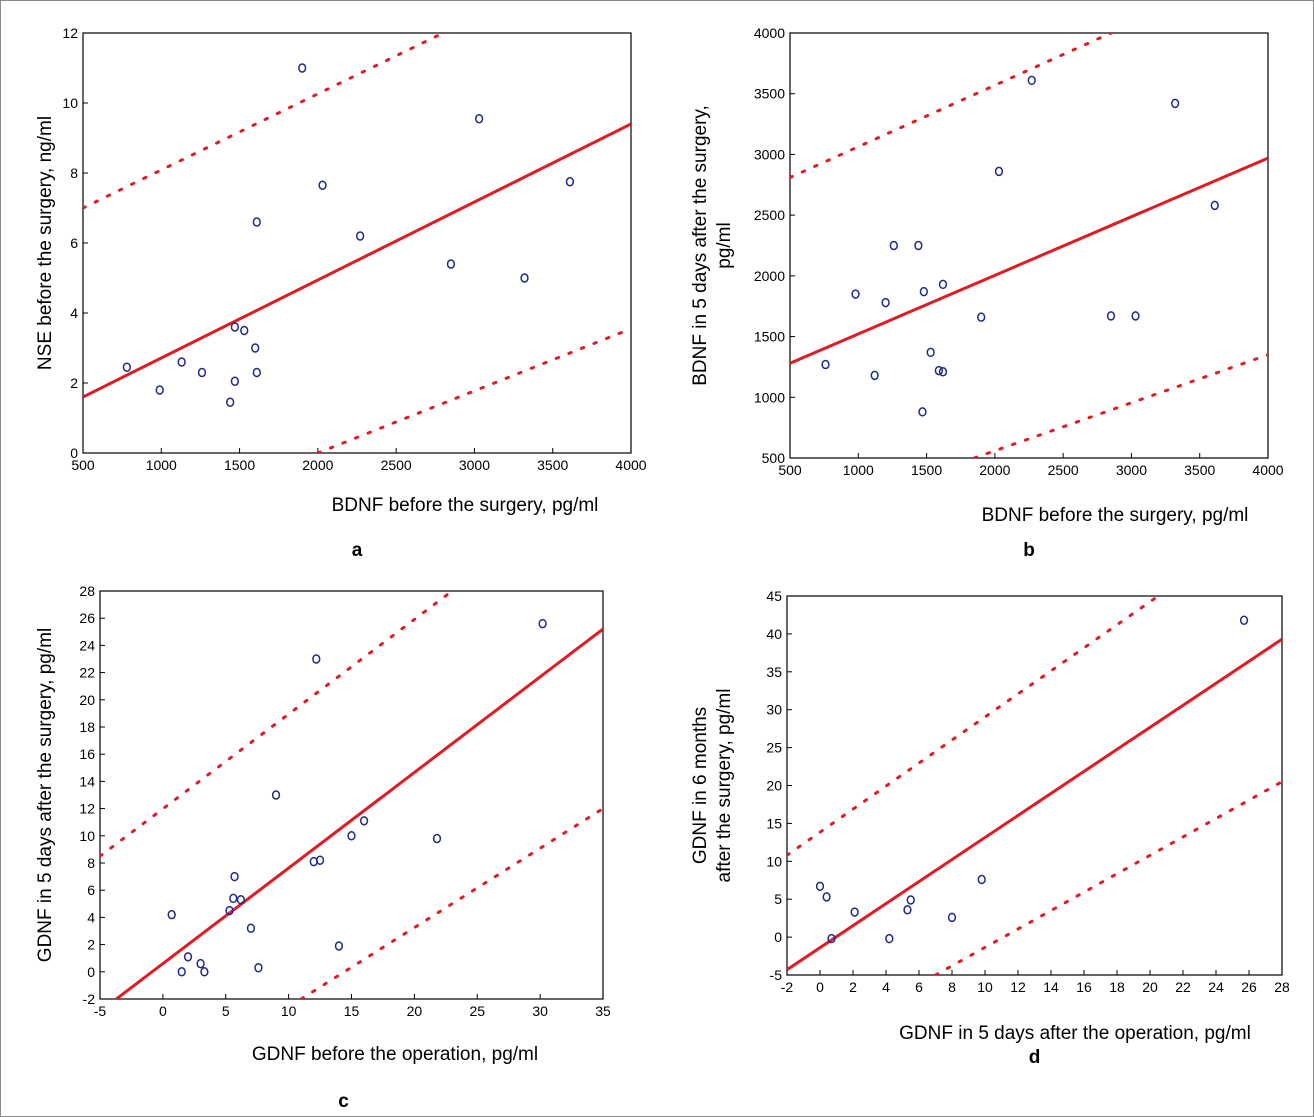 The height and width of the screenshot is (1117, 1314). What do you see at coordinates (552, 465) in the screenshot?
I see `x-tick-label: 3500` at bounding box center [552, 465].